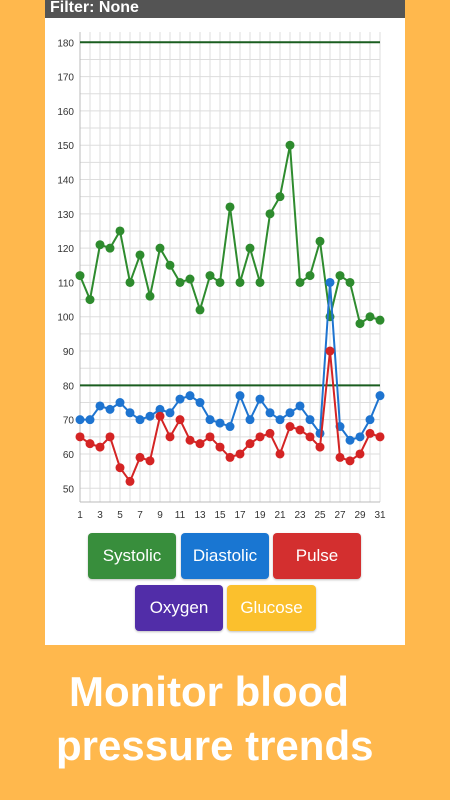  I want to click on caption-line-1: Monitor blood, so click(209, 691).